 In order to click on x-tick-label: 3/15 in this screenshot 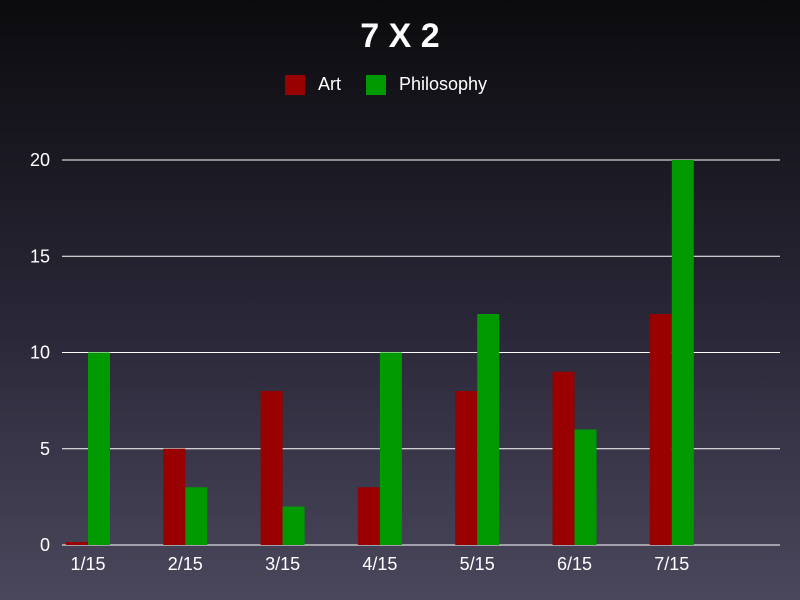, I will do `click(282, 564)`.